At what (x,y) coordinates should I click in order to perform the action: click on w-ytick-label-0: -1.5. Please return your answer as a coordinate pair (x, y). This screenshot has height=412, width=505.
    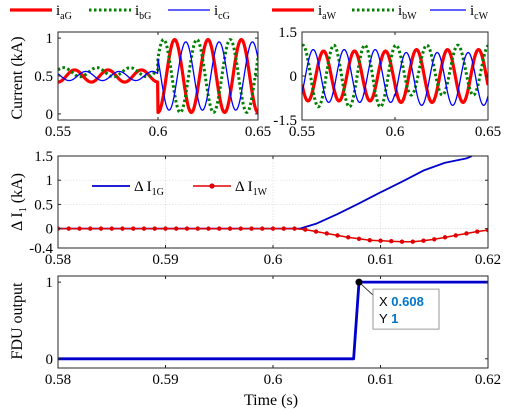
    Looking at the image, I should click on (285, 121).